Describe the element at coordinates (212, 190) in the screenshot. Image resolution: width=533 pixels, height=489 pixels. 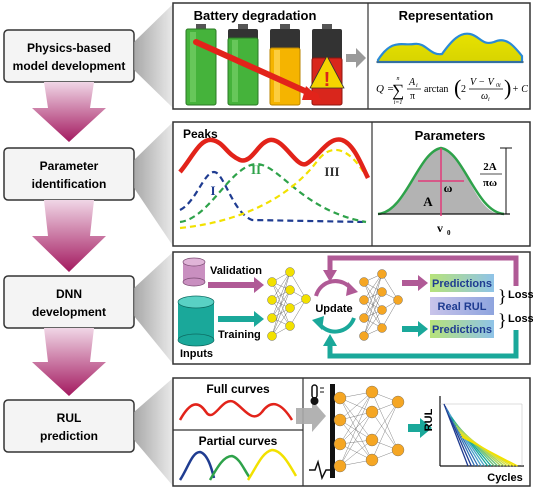
I see `peak-label-1: I` at that location.